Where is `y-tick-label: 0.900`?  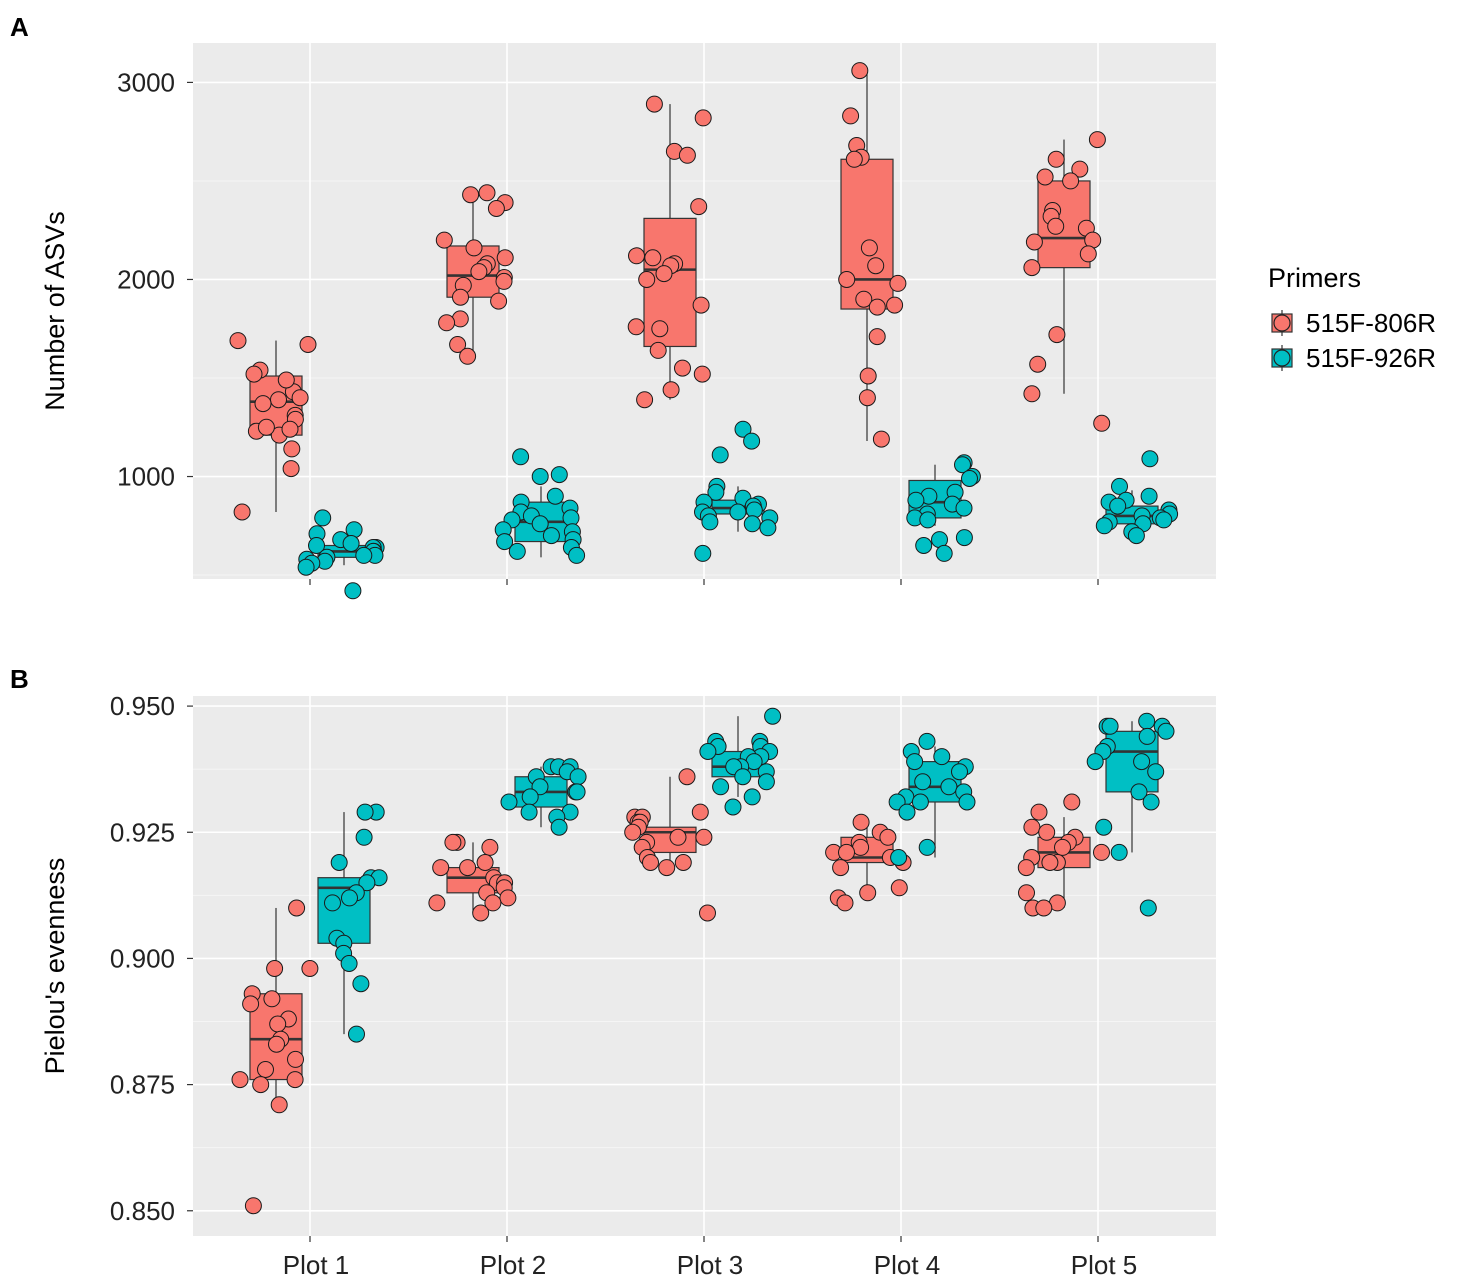 y-tick-label: 0.900 is located at coordinates (142, 958).